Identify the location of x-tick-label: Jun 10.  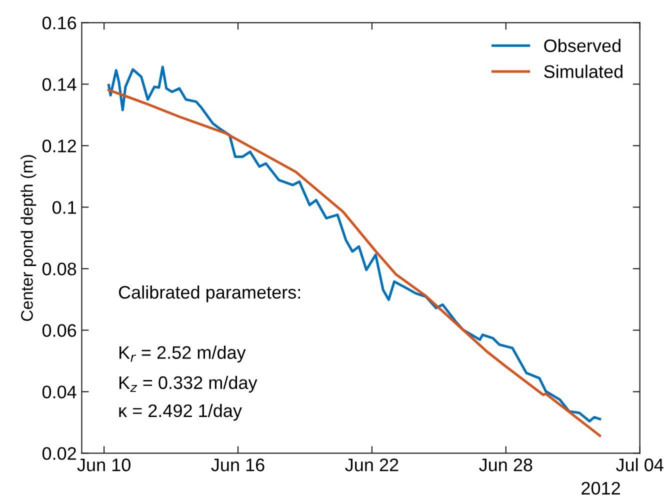
(103, 465).